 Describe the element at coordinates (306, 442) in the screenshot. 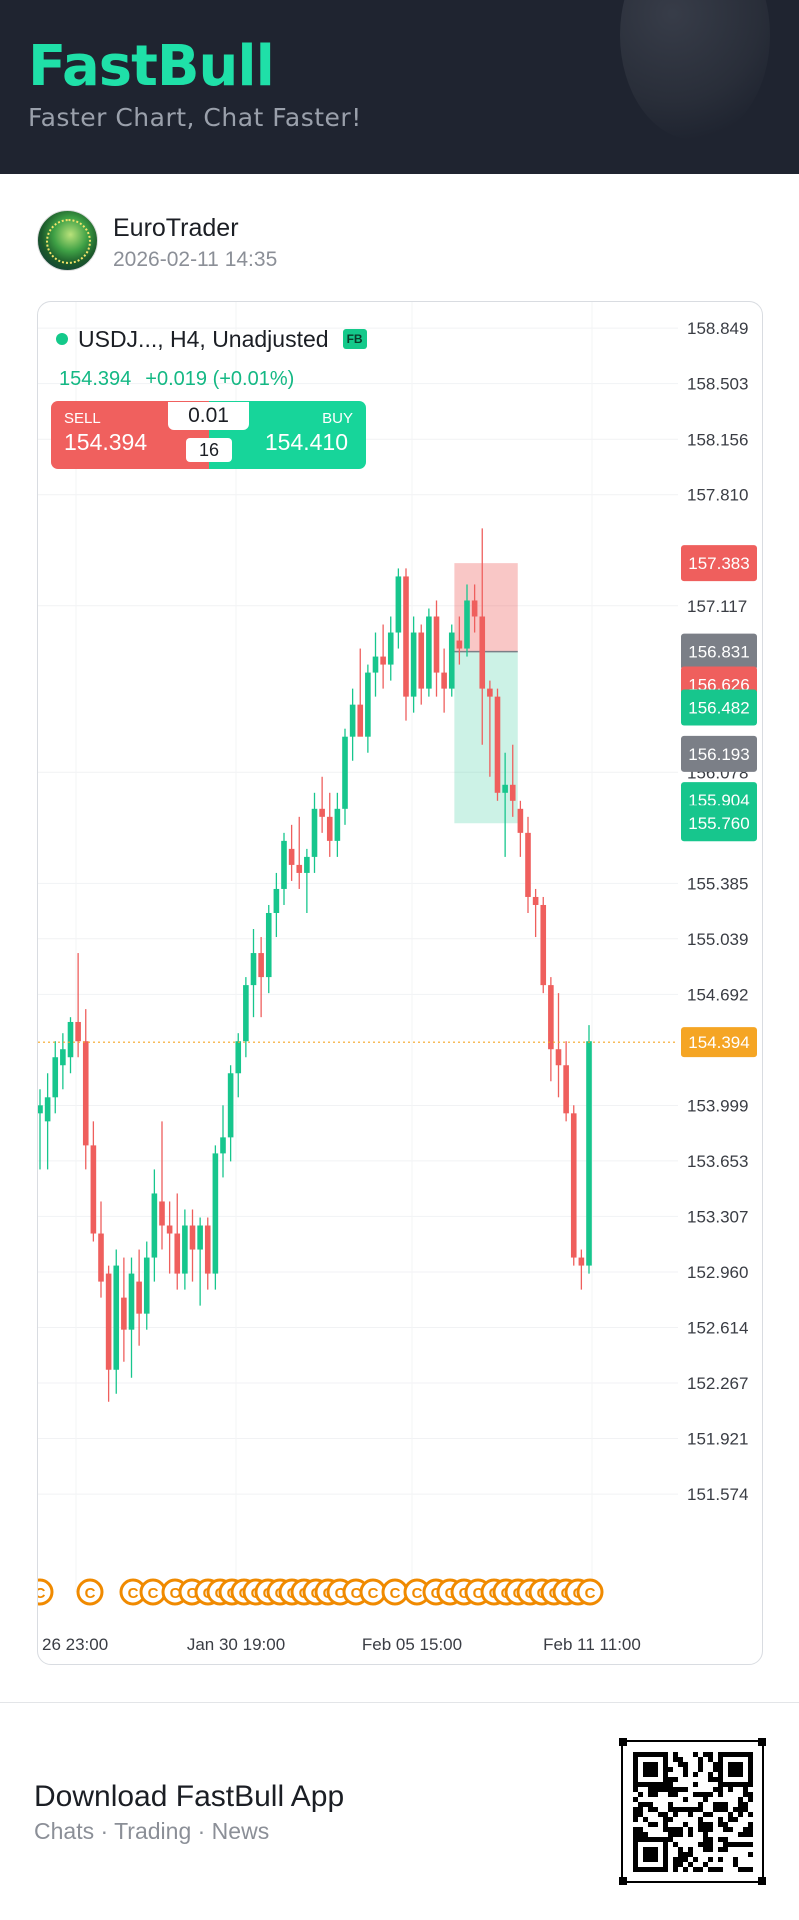

I see `buy-price: 154.410` at that location.